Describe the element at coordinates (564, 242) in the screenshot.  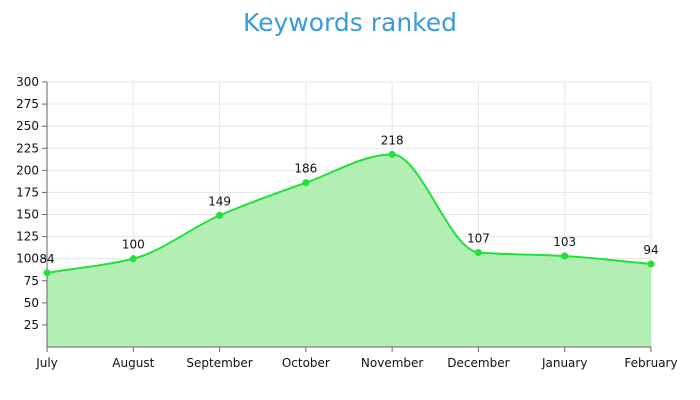
I see `data-label: 103` at that location.